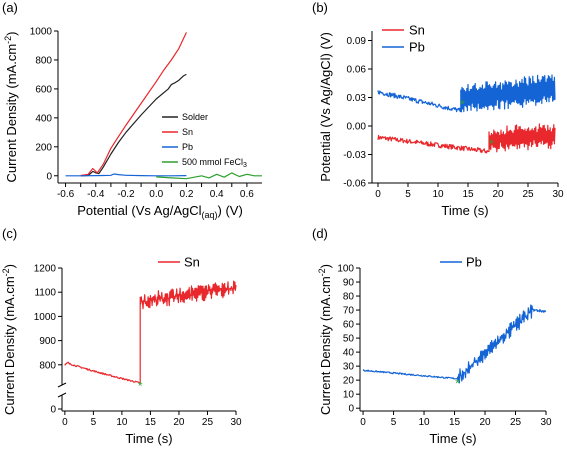 This screenshot has height=457, width=567. Describe the element at coordinates (417, 30) in the screenshot. I see `legend-label: Sn` at that location.